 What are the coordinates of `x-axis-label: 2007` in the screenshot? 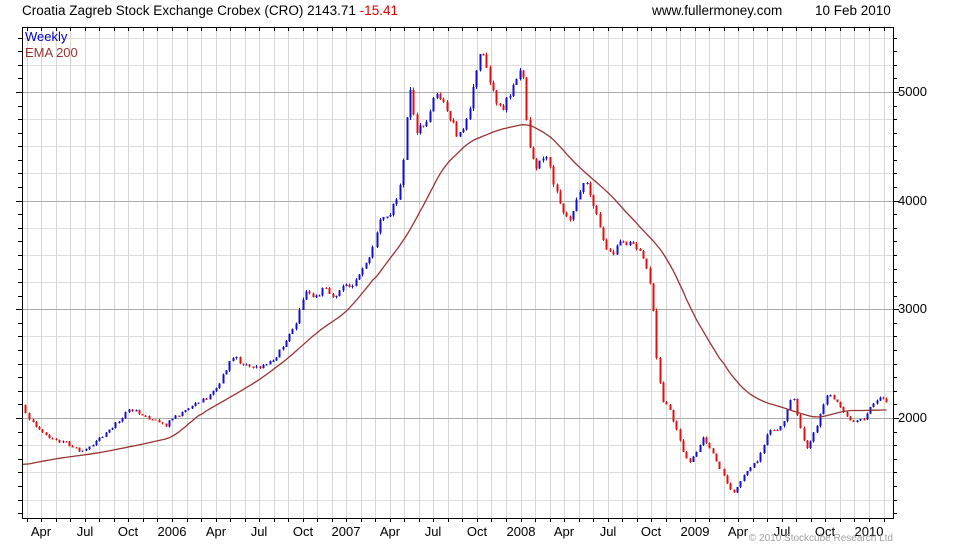 It's located at (346, 531).